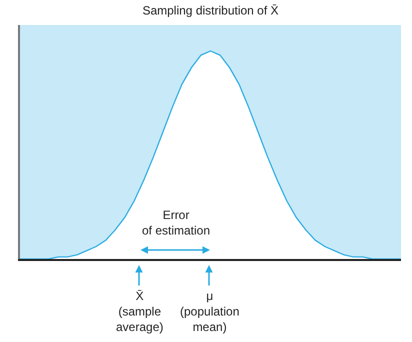  I want to click on annotation: Error of estimation, so click(176, 223).